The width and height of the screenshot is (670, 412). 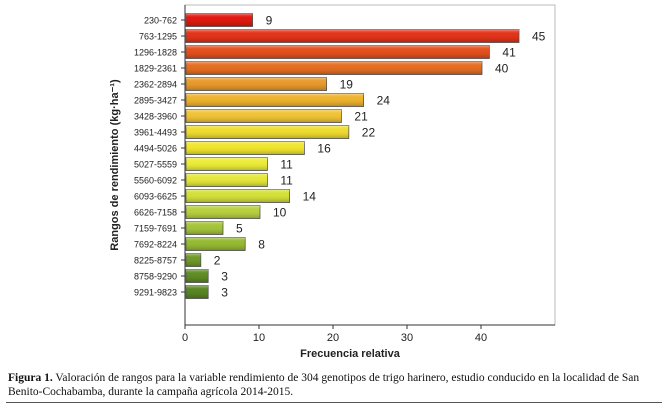 I want to click on caption-label: Figura 1., so click(x=30, y=378).